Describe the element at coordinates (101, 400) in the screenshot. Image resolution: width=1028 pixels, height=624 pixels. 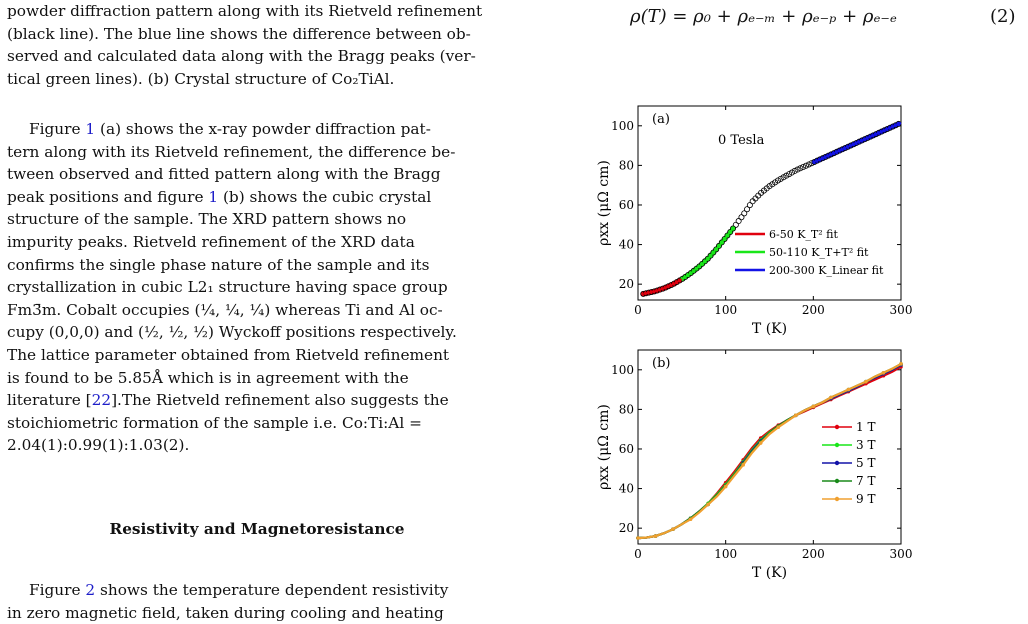
I see `reference-link: 22` at that location.